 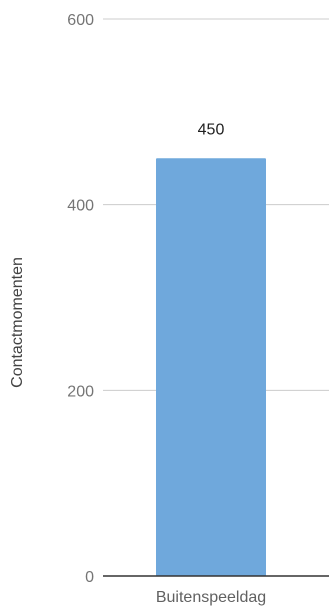 I want to click on y-tick-label-200: 200, so click(x=80, y=391).